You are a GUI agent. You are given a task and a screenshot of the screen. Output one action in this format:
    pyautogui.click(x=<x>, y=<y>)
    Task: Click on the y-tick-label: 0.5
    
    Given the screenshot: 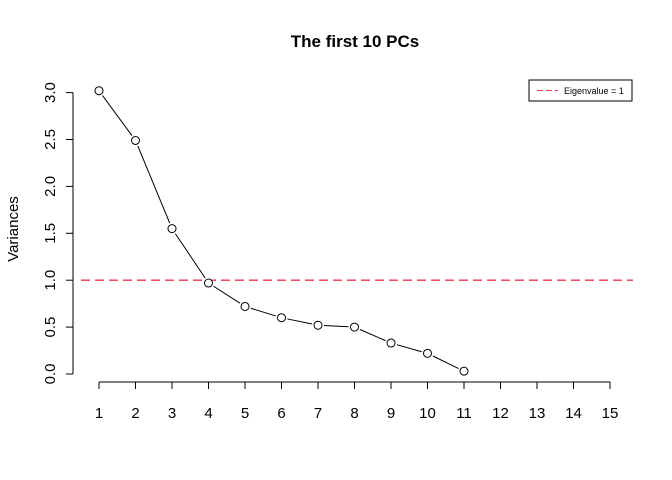 What is the action you would take?
    pyautogui.click(x=50, y=327)
    